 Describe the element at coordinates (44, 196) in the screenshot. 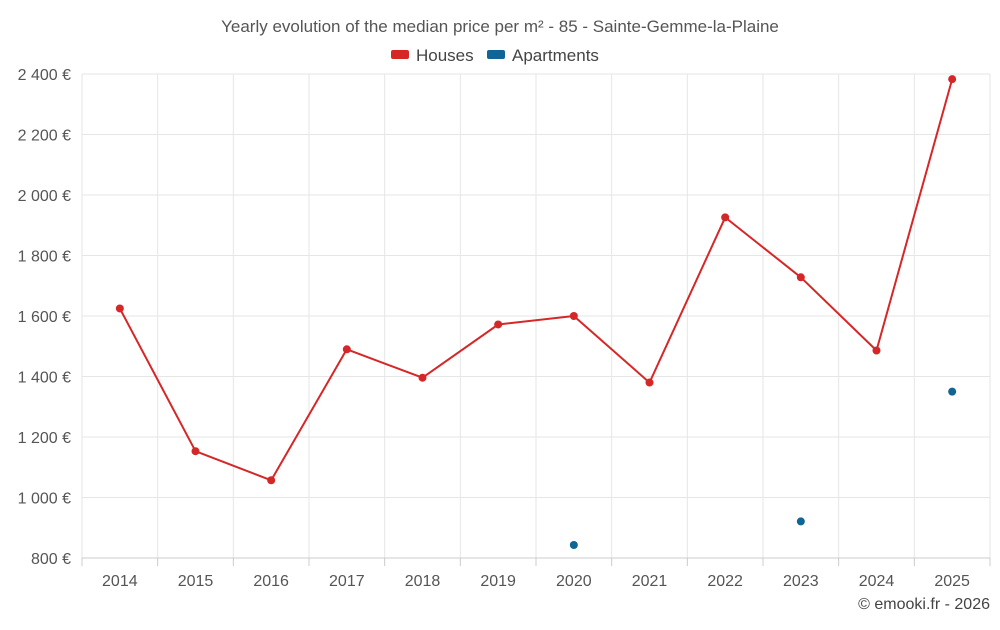

I see `y-tick-label: 2 000 €` at that location.